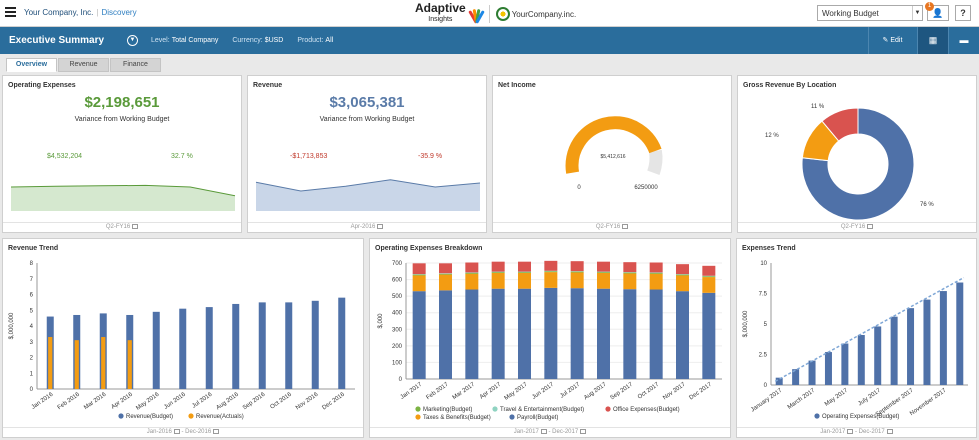  I want to click on filter-level: Level: Total Company, so click(185, 40).